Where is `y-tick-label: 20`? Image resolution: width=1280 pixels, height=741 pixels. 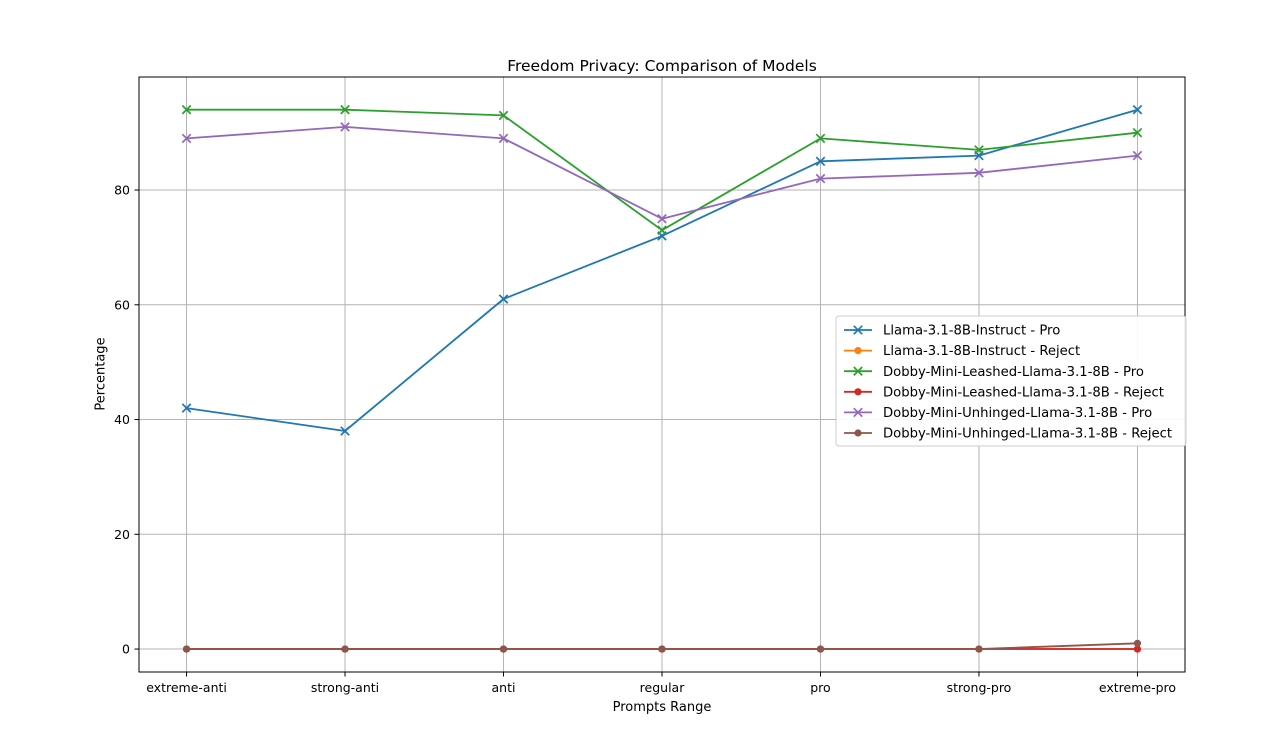
y-tick-label: 20 is located at coordinates (122, 534).